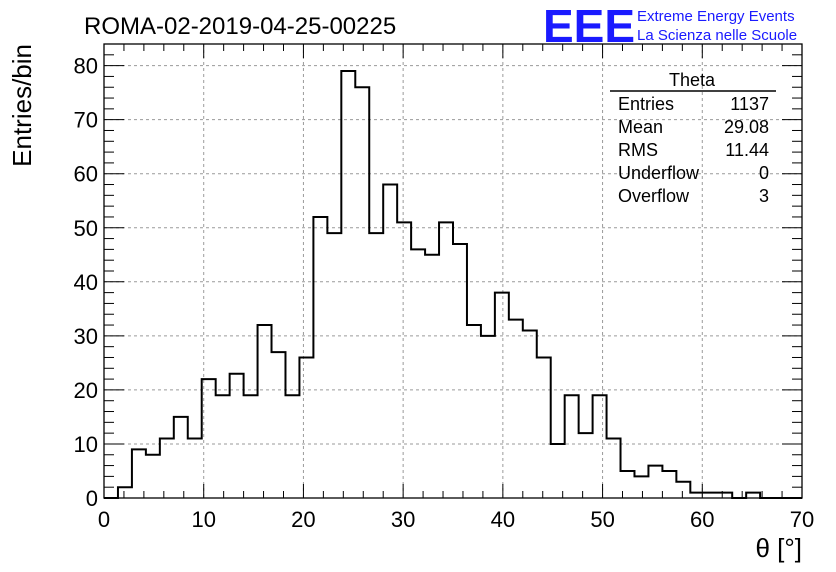 This screenshot has width=836, height=572. I want to click on x-axis-label: θ [°], so click(778, 548).